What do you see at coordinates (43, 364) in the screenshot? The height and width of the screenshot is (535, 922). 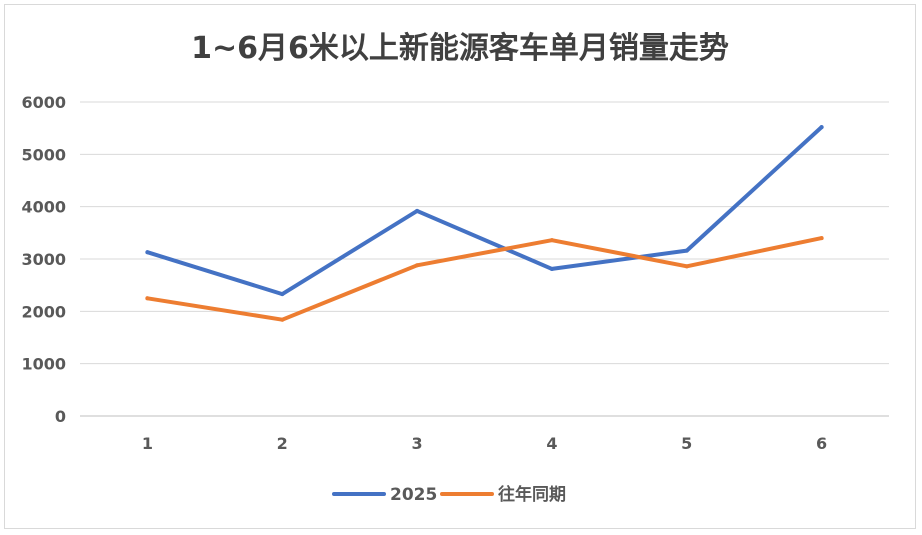 I see `y-tick-label: 1000` at bounding box center [43, 364].